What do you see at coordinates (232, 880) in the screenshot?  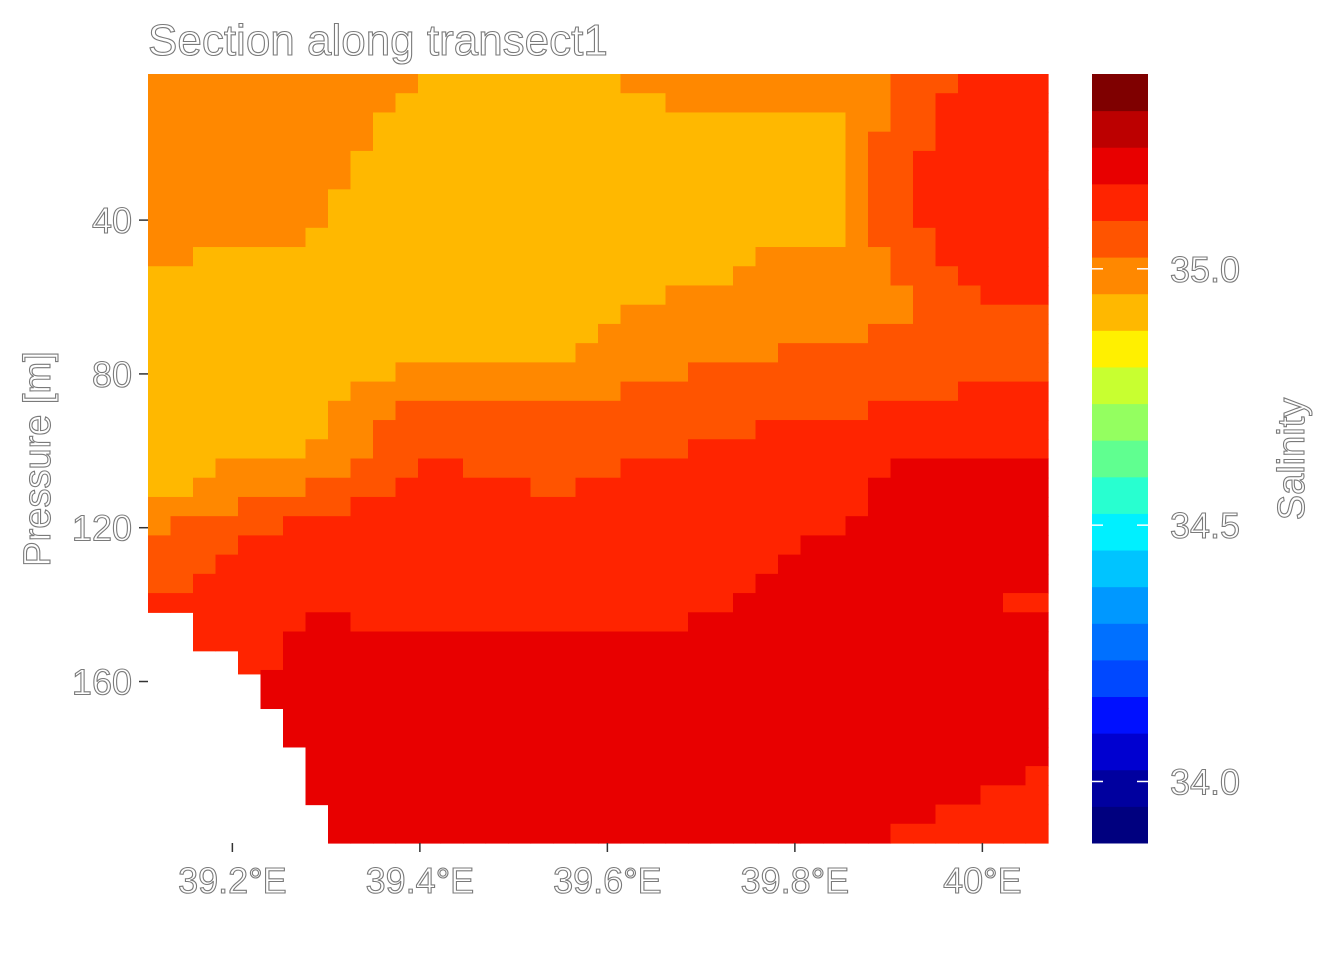 I see `x-tick-label: 39.2°E` at bounding box center [232, 880].